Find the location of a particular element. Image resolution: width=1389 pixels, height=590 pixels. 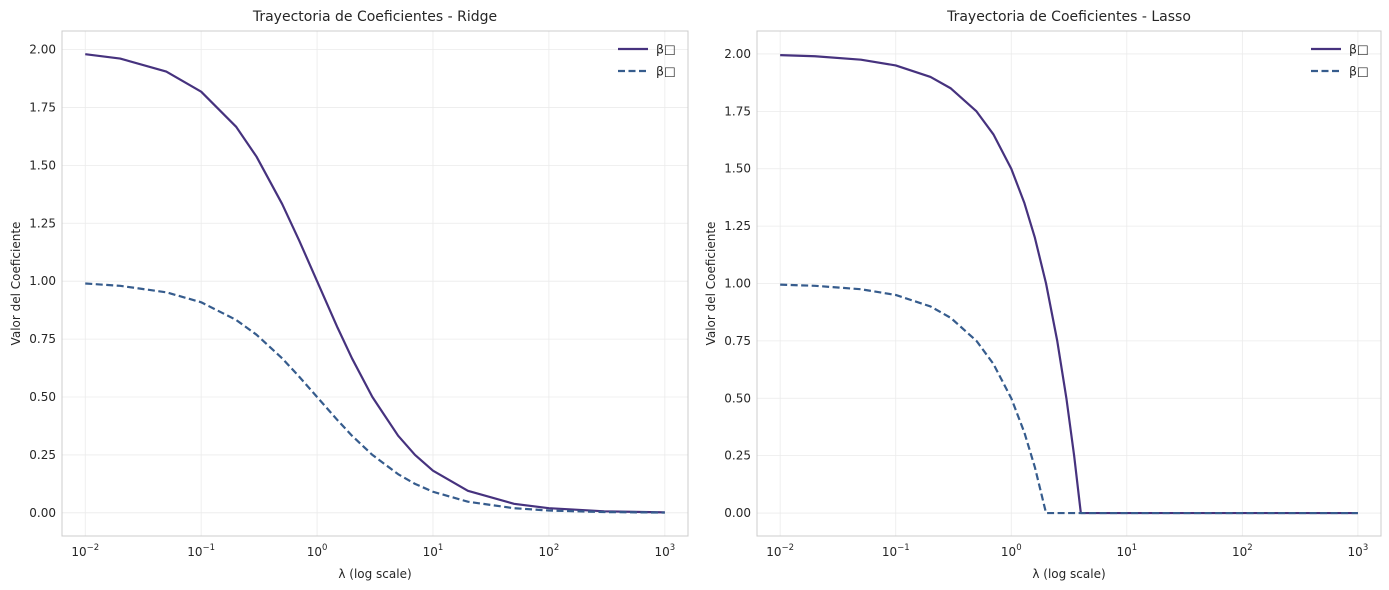

chart-title: Trayectoria de Coeficientes - Ridge is located at coordinates (374, 17).